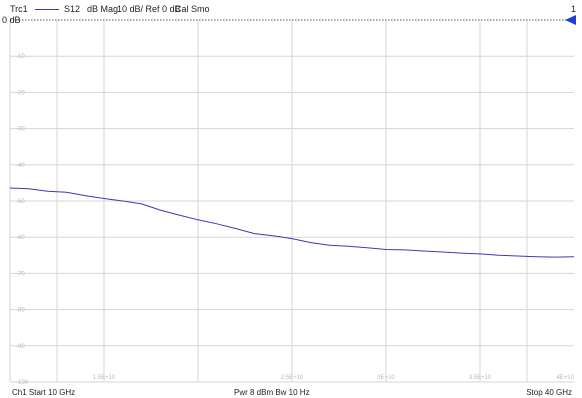 The image size is (582, 398). Describe the element at coordinates (20, 93) in the screenshot. I see `y-tick-label: -20` at that location.